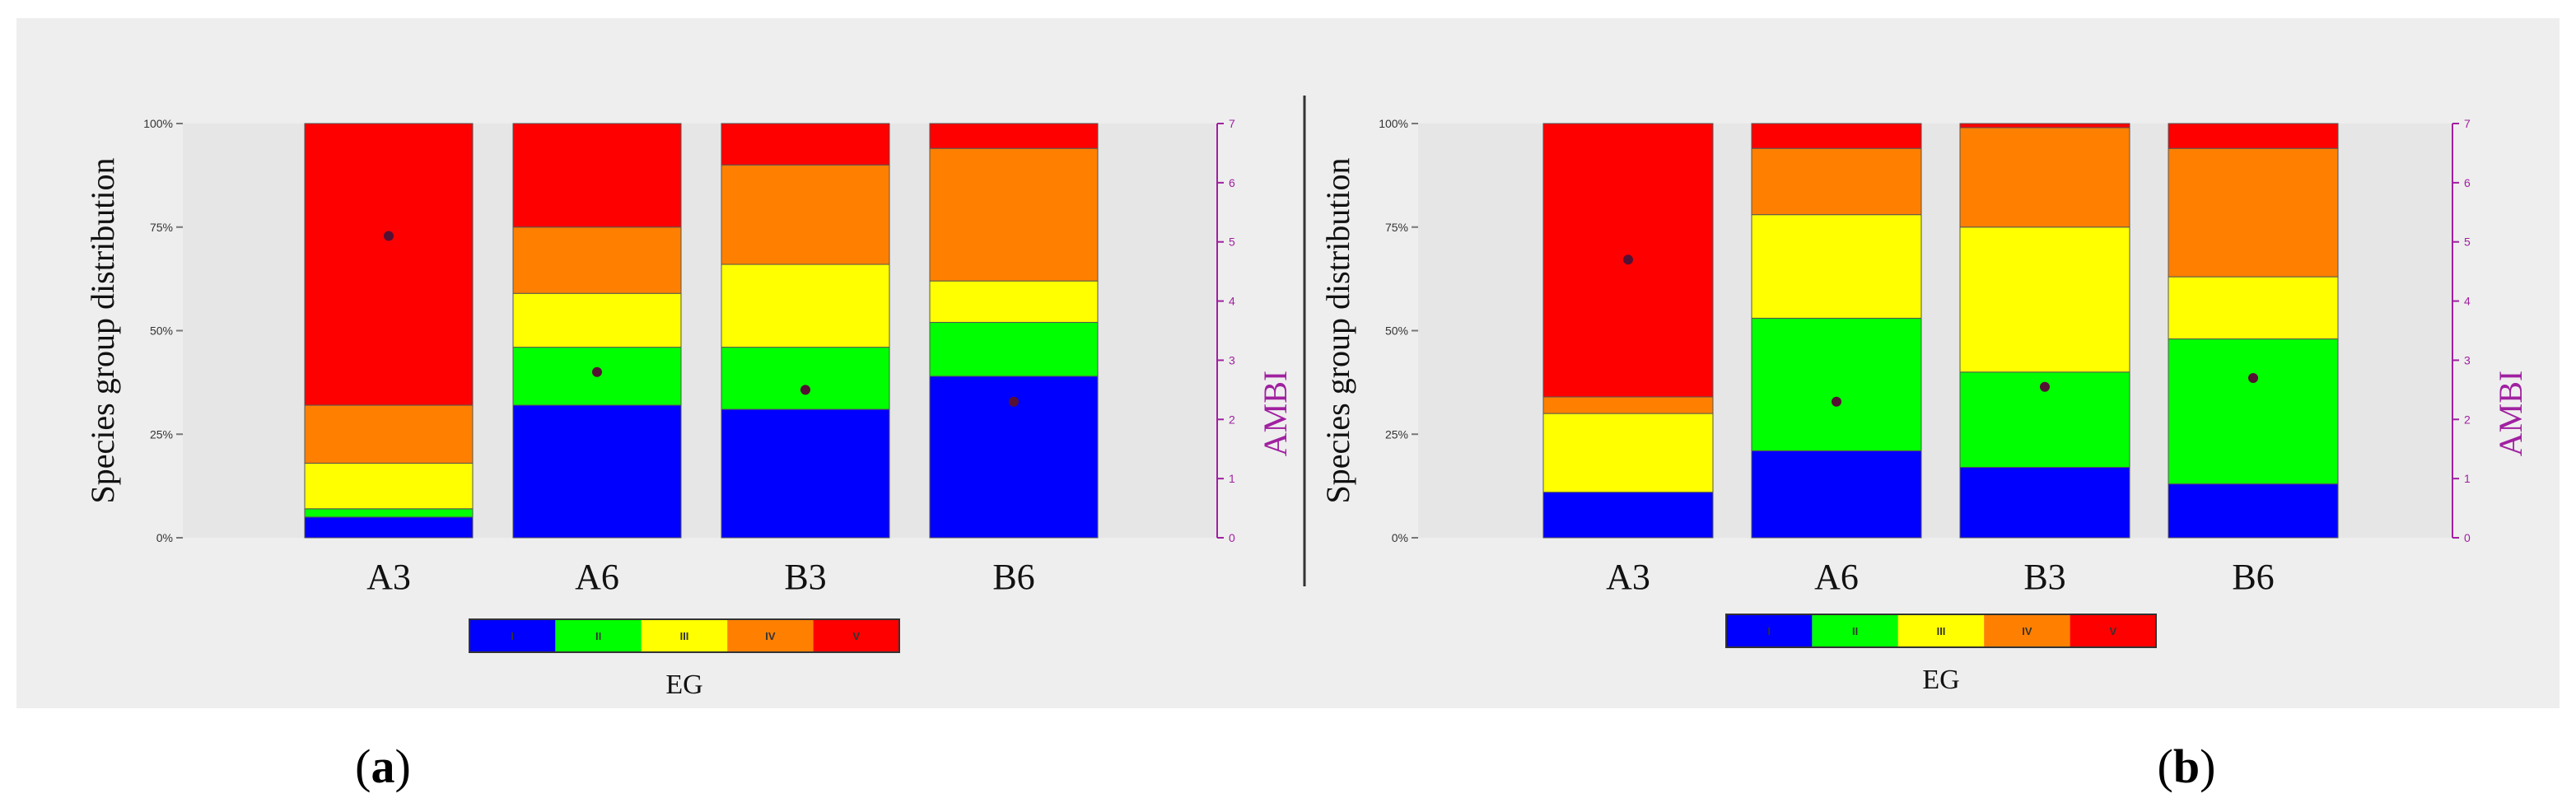 The width and height of the screenshot is (2576, 812). Describe the element at coordinates (805, 378) in the screenshot. I see `bar-segment-b3-ii` at that location.